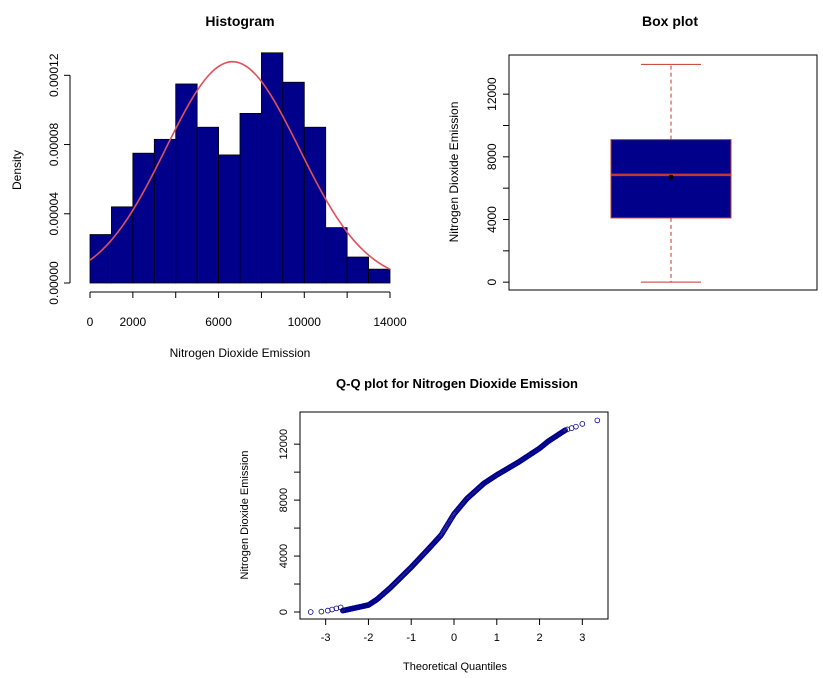  I want to click on boxplot-y-tick-label: 4000, so click(492, 219).